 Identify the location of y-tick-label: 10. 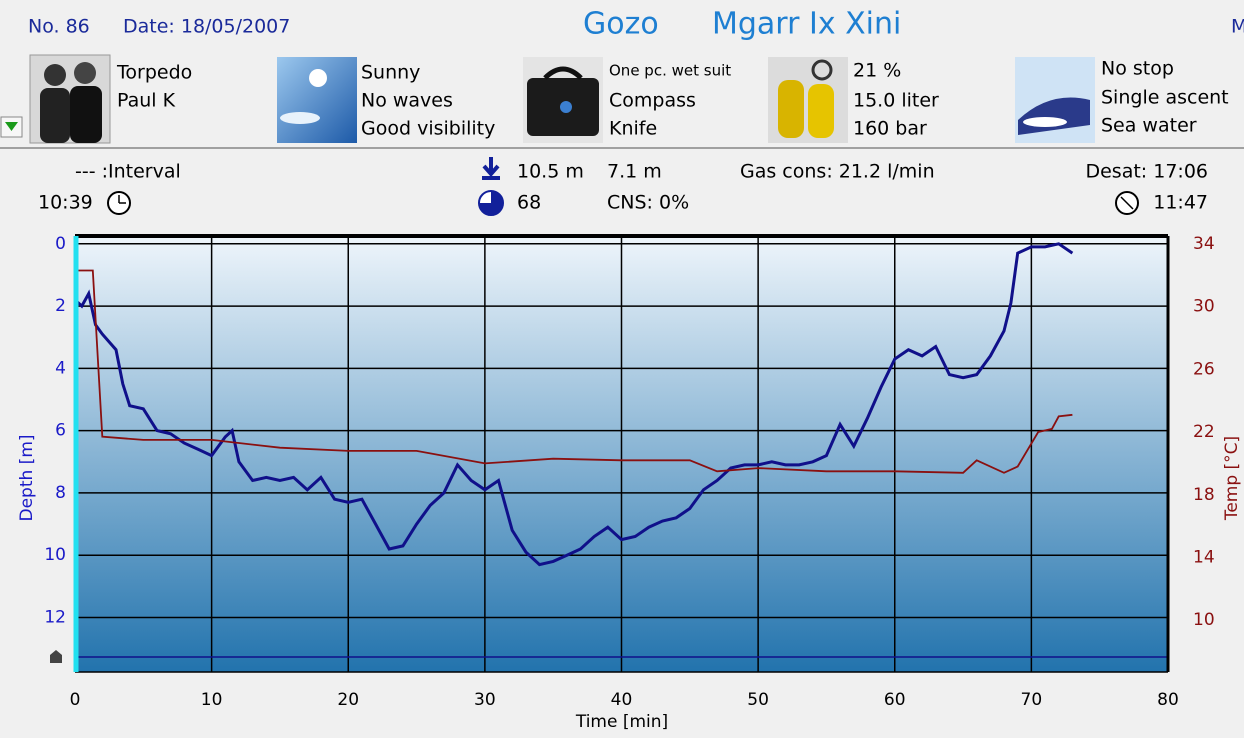
(55, 555).